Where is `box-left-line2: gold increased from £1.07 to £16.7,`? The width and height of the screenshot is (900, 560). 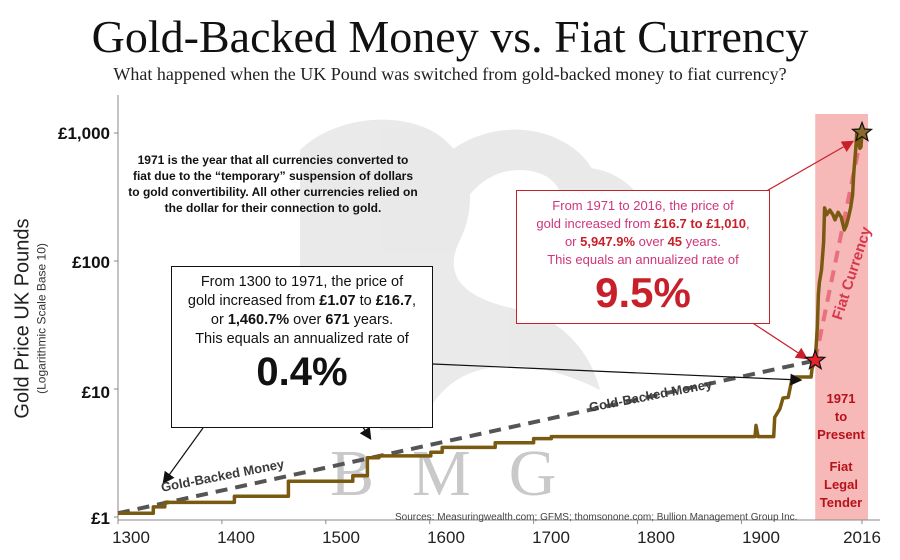 box-left-line2: gold increased from £1.07 to £16.7, is located at coordinates (302, 301).